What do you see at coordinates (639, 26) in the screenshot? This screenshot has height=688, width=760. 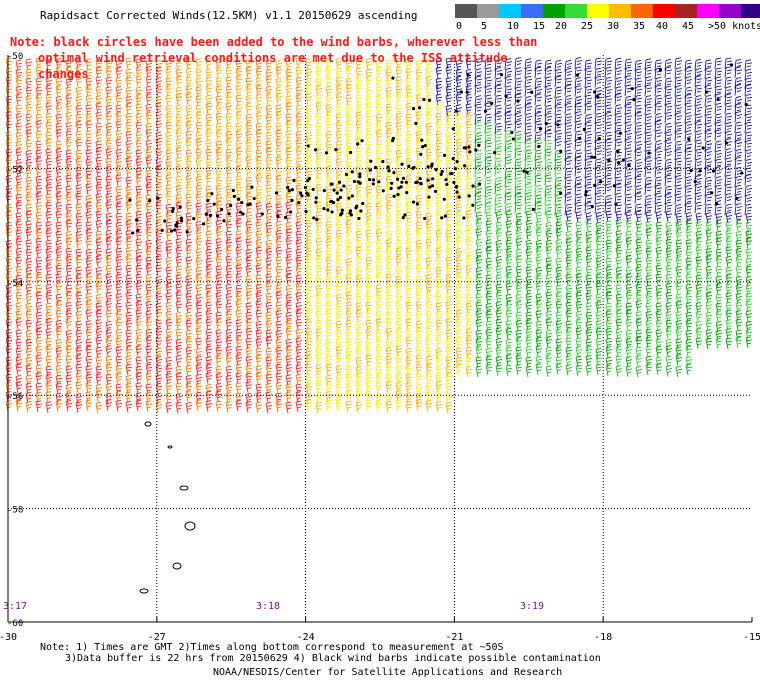 I see `legend-label: 35` at bounding box center [639, 26].